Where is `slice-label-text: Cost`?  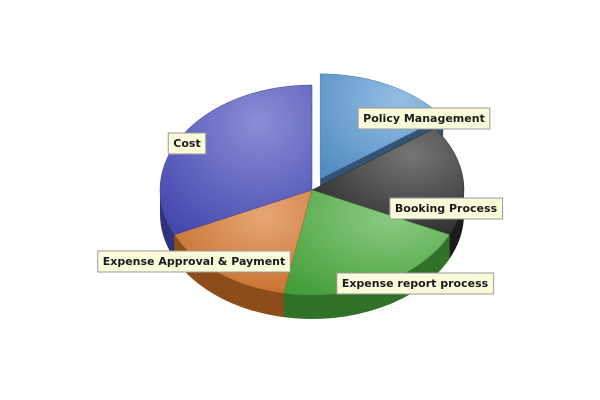
slice-label-text: Cost is located at coordinates (186, 143).